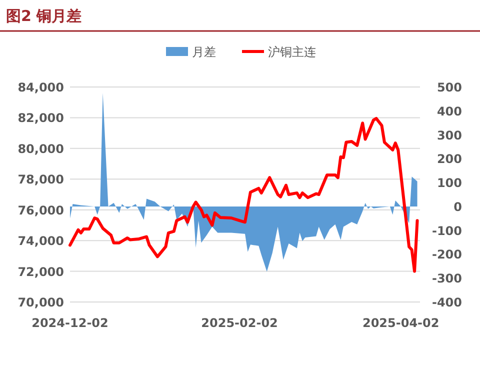 Image resolution: width=480 pixels, height=373 pixels. What do you see at coordinates (204, 52) in the screenshot?
I see `legend-label: 月差` at bounding box center [204, 52].